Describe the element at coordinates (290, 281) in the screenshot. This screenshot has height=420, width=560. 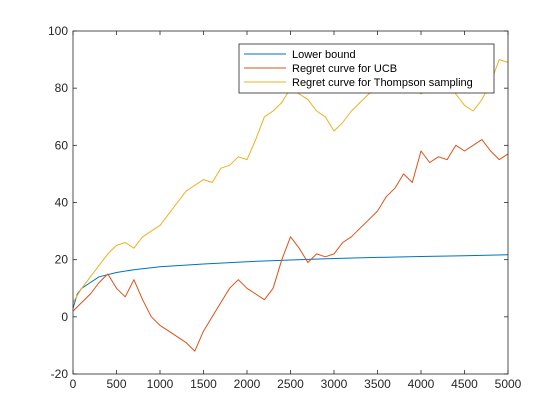
I see `series-line-lower-bound` at that location.